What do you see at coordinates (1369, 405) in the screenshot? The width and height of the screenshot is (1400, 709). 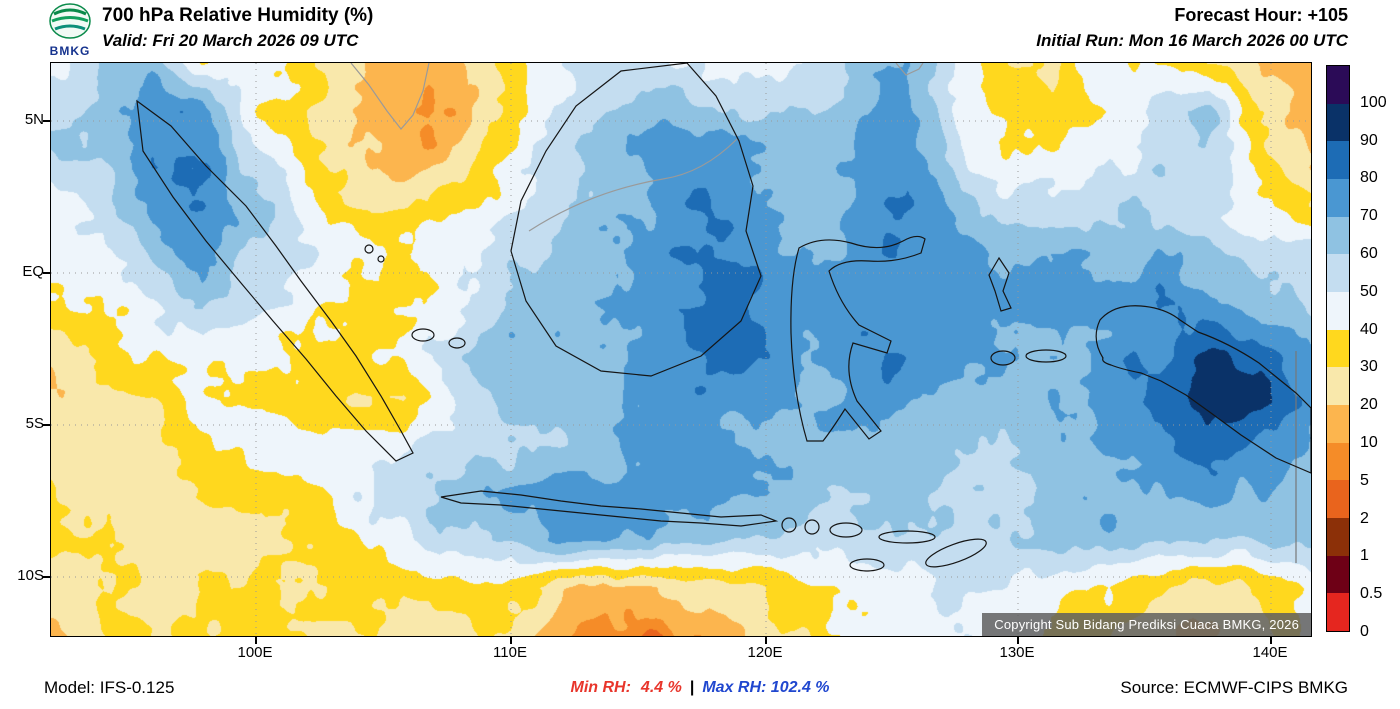 I see `colorbar-tick-label: 20` at bounding box center [1369, 405].